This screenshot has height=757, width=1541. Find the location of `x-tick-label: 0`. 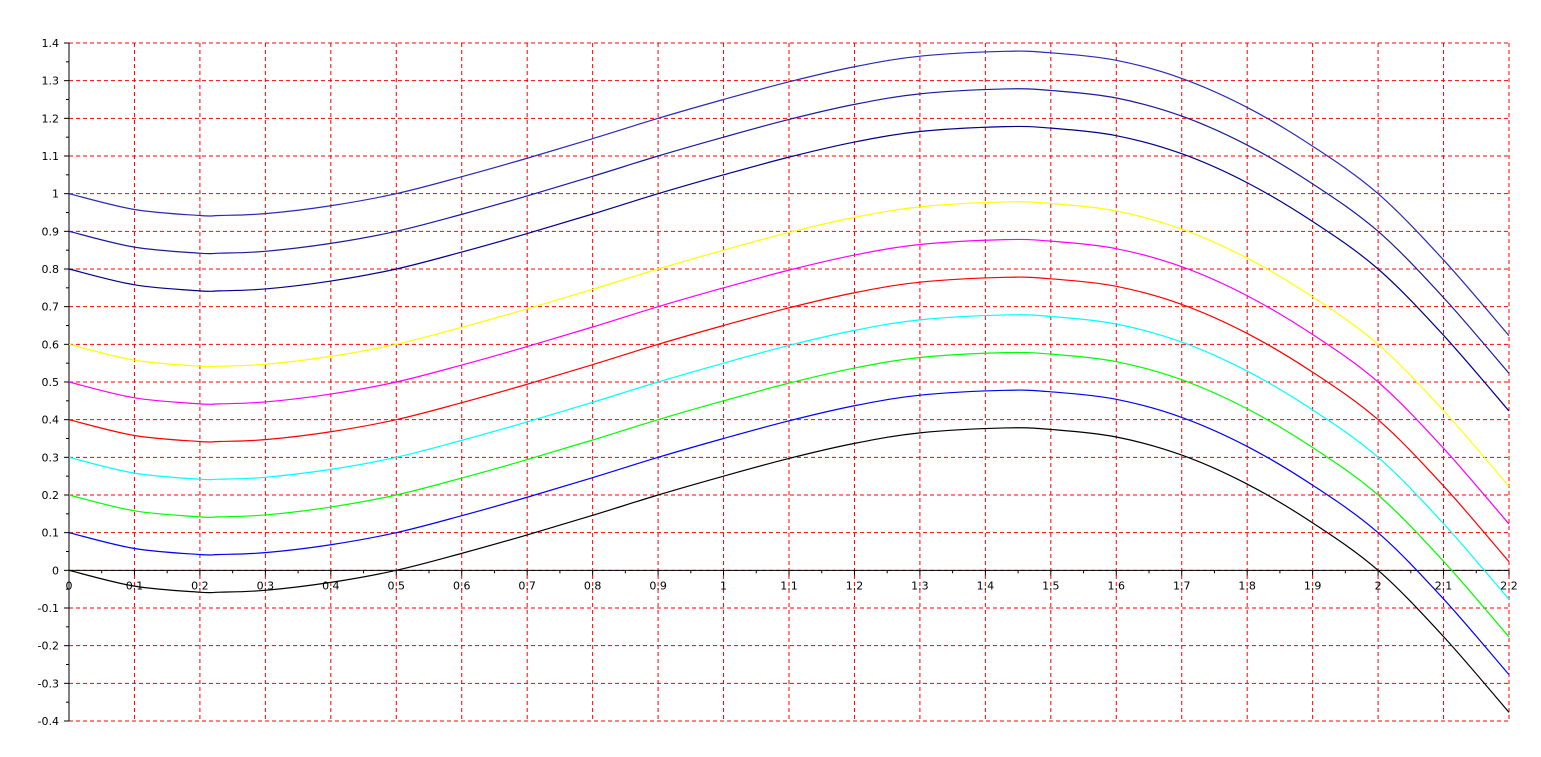

x-tick-label: 0 is located at coordinates (69, 585).